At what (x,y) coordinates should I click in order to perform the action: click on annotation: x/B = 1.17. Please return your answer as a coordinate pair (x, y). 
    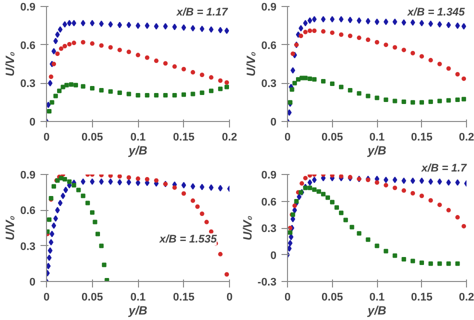
    Looking at the image, I should click on (202, 12).